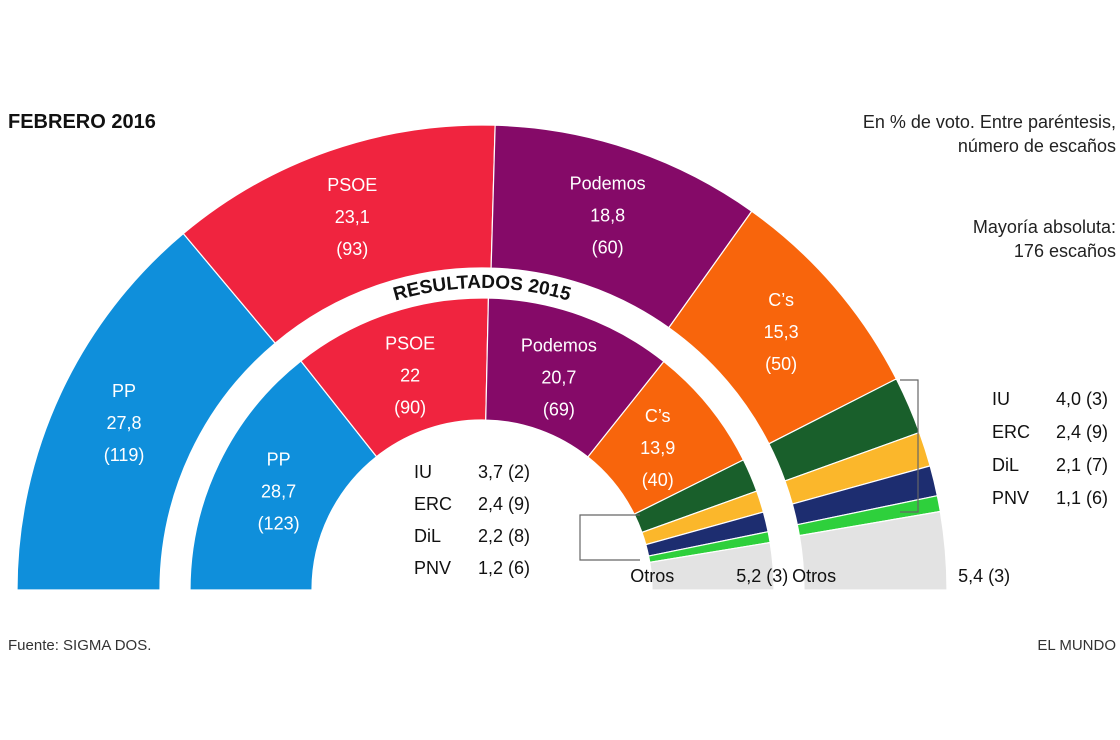 Image resolution: width=1120 pixels, height=740 pixels. Describe the element at coordinates (352, 185) in the screenshot. I see `outer-psoe-name-label: PSOE` at that location.